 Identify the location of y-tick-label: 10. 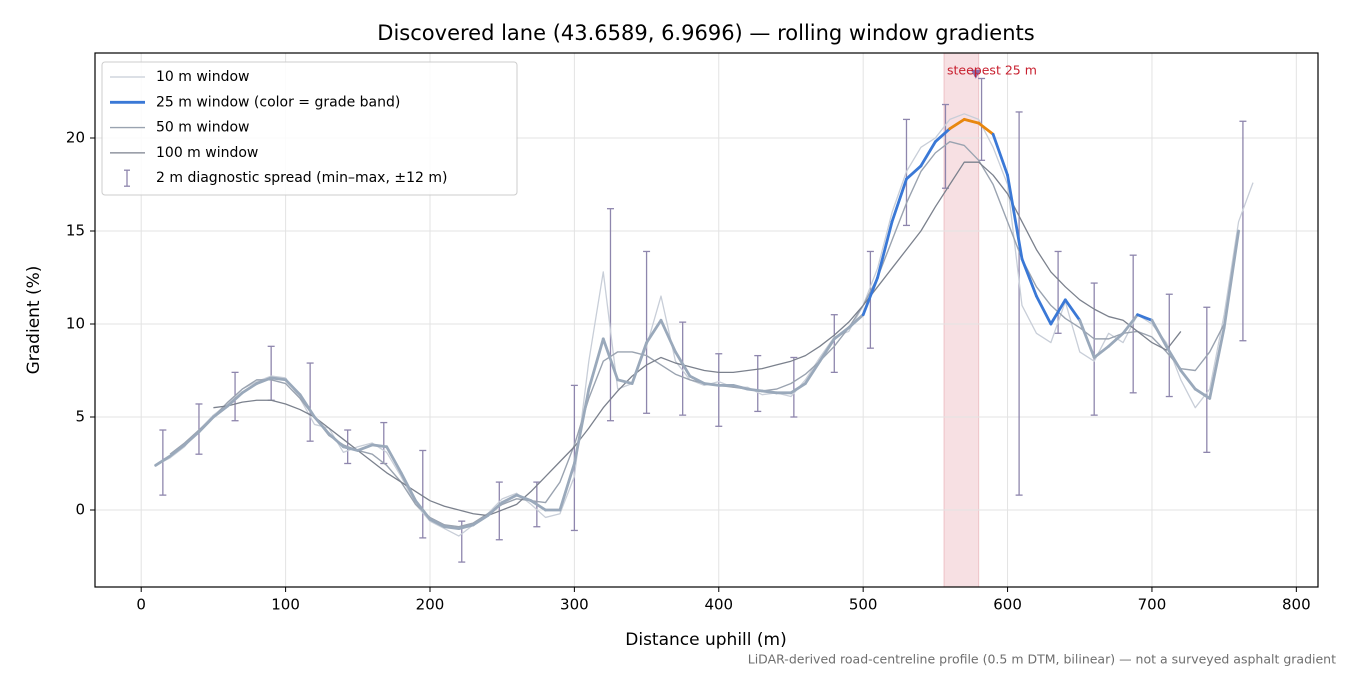
(75, 323).